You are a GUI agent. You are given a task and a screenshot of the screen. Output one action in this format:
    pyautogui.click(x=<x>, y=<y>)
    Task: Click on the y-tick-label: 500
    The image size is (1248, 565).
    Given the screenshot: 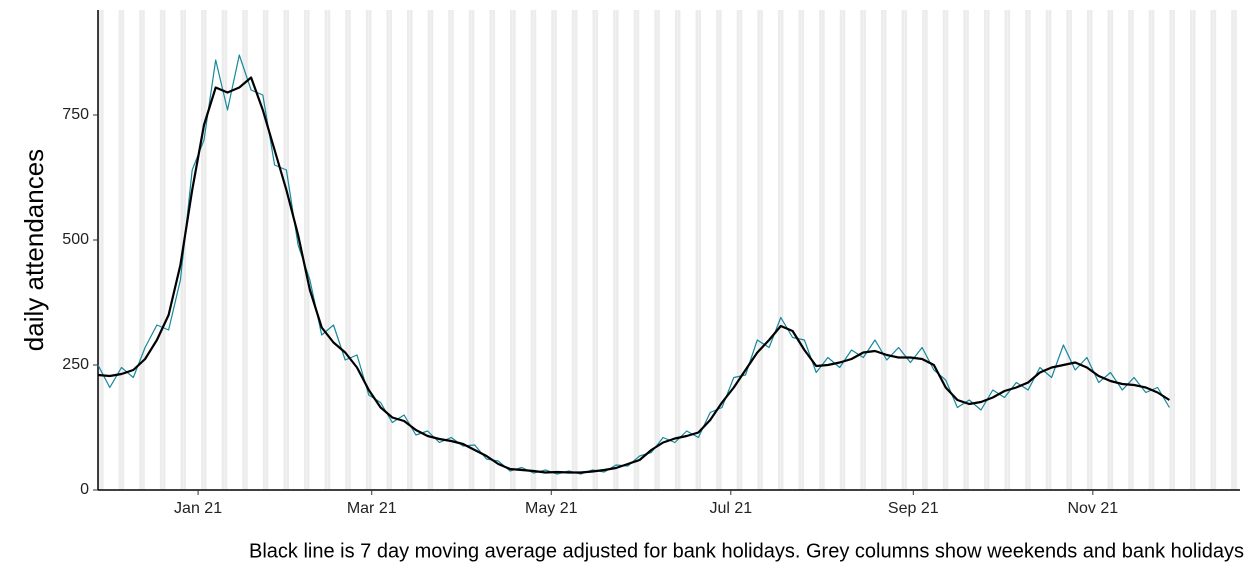 What is the action you would take?
    pyautogui.click(x=75, y=239)
    